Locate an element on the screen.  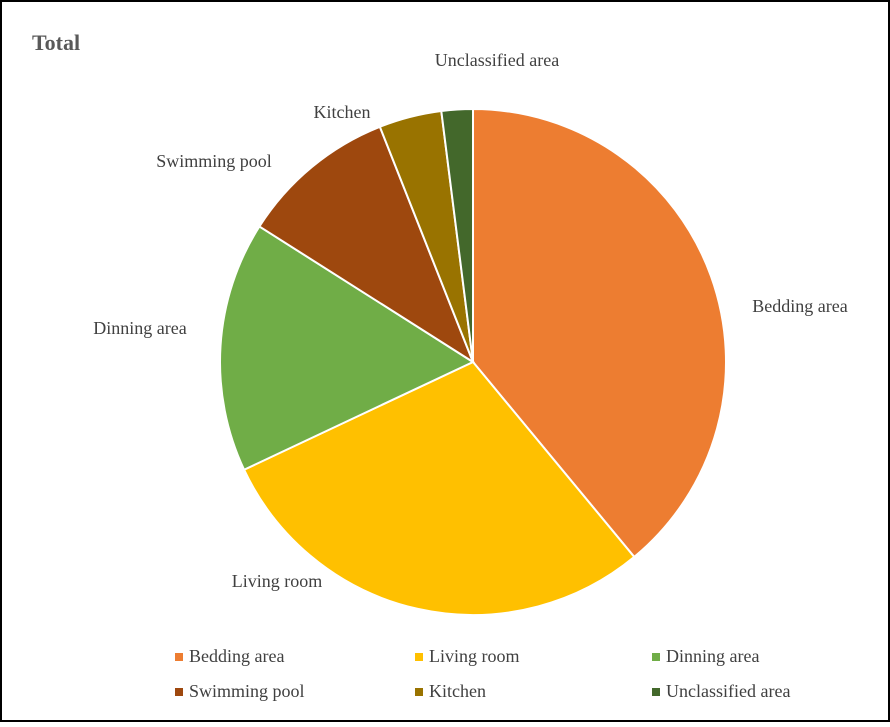
chart-title: Total is located at coordinates (56, 42).